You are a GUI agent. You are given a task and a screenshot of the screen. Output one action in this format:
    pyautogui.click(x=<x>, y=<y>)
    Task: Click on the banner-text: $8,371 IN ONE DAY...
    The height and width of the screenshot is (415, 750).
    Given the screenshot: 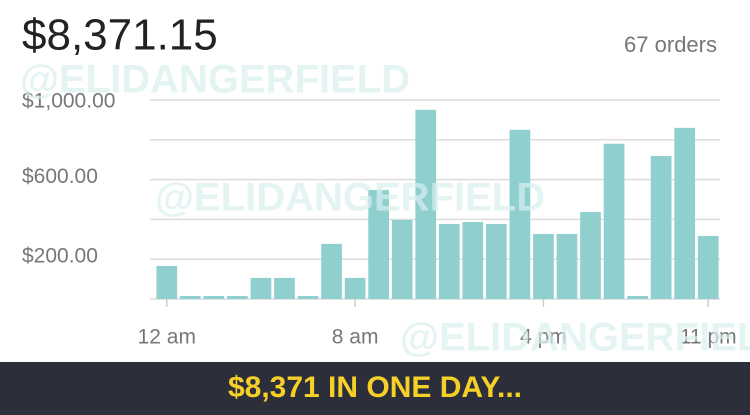 What is the action you would take?
    pyautogui.click(x=375, y=387)
    